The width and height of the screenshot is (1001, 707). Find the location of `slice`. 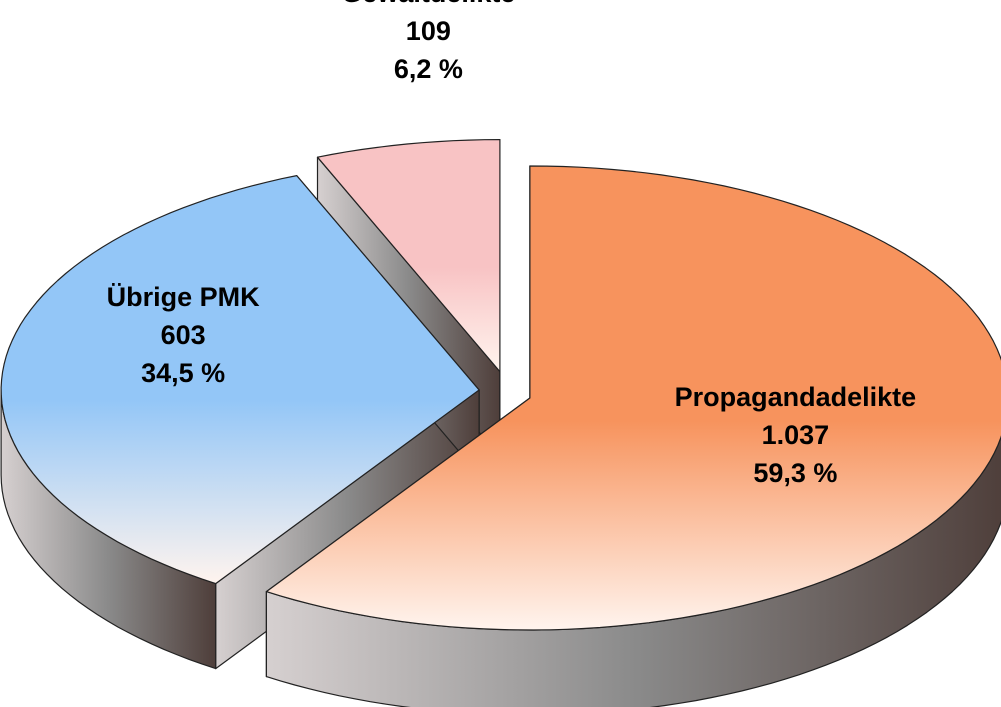

slice is located at coordinates (408, 256).